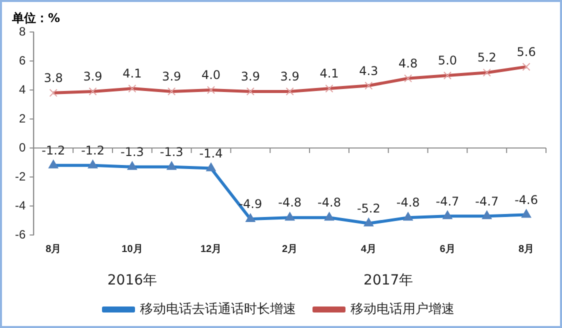 This screenshot has height=328, width=562. What do you see at coordinates (22, 147) in the screenshot?
I see `y-tick-label: 0` at bounding box center [22, 147].